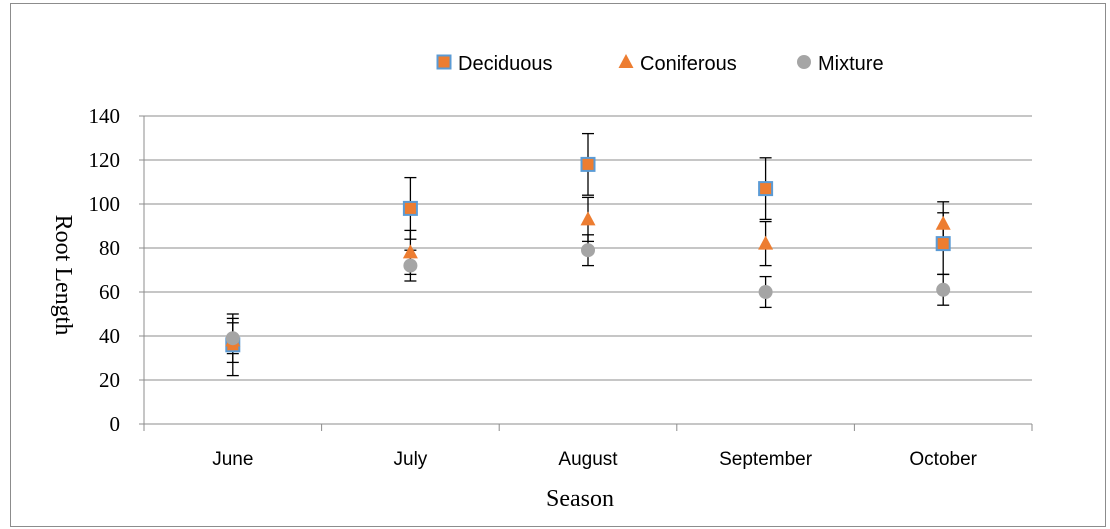 The height and width of the screenshot is (529, 1110). Describe the element at coordinates (580, 499) in the screenshot. I see `x-axis-title: Season` at that location.